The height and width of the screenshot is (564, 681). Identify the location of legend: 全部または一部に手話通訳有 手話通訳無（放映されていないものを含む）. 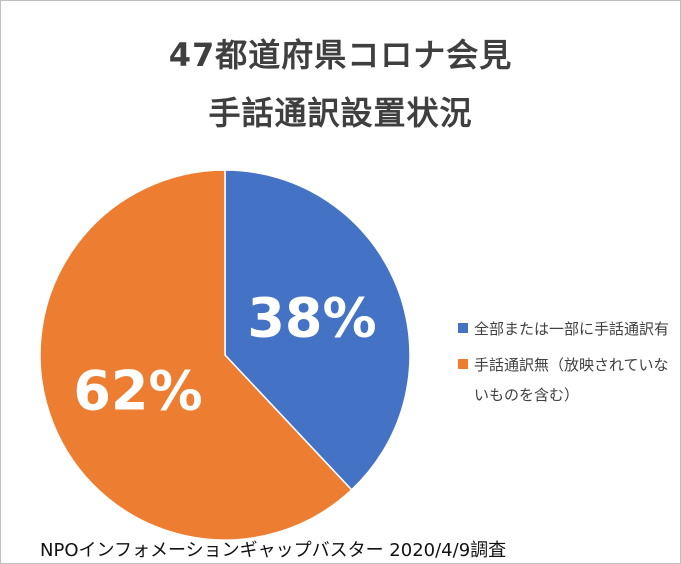
(568, 365).